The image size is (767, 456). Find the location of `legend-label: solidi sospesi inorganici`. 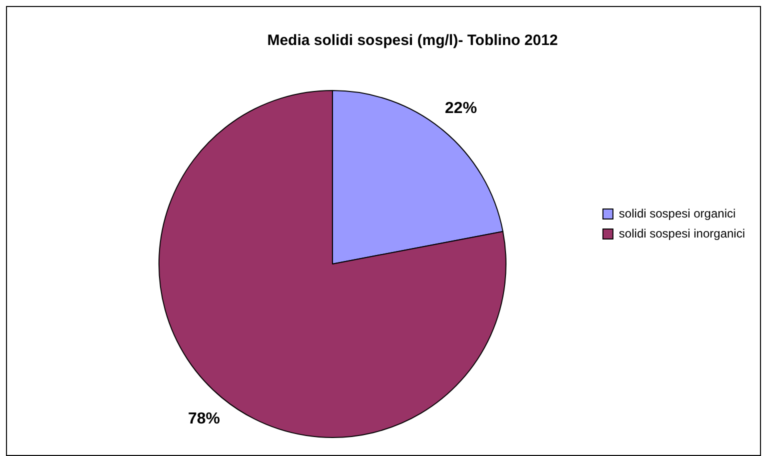

legend-label: solidi sospesi inorganici is located at coordinates (682, 233).